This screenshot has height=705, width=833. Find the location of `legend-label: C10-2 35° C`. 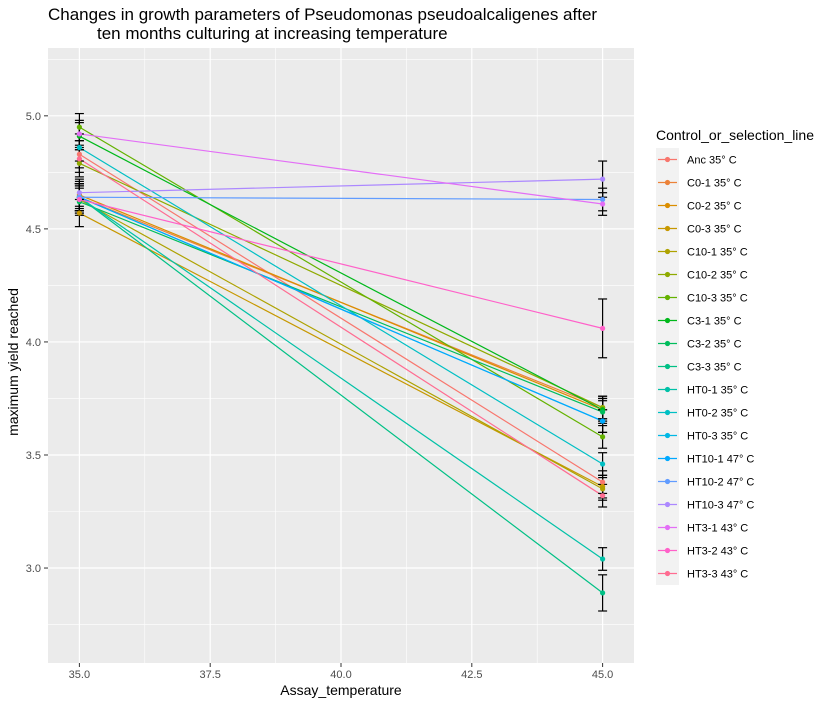

legend-label: C10-2 35° C is located at coordinates (717, 276).